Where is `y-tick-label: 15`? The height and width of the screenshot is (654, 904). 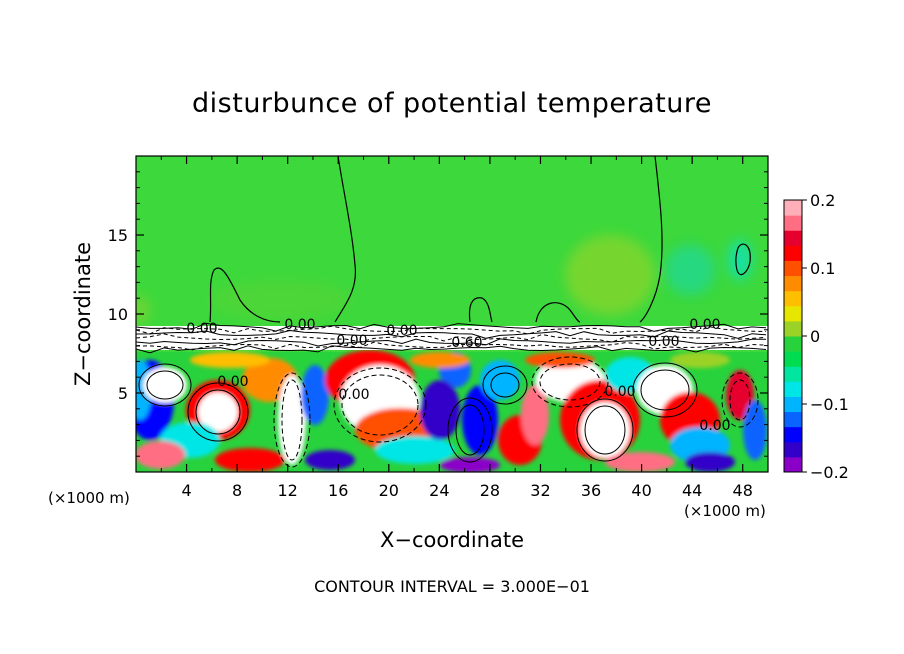
y-tick-label: 15 is located at coordinates (118, 235).